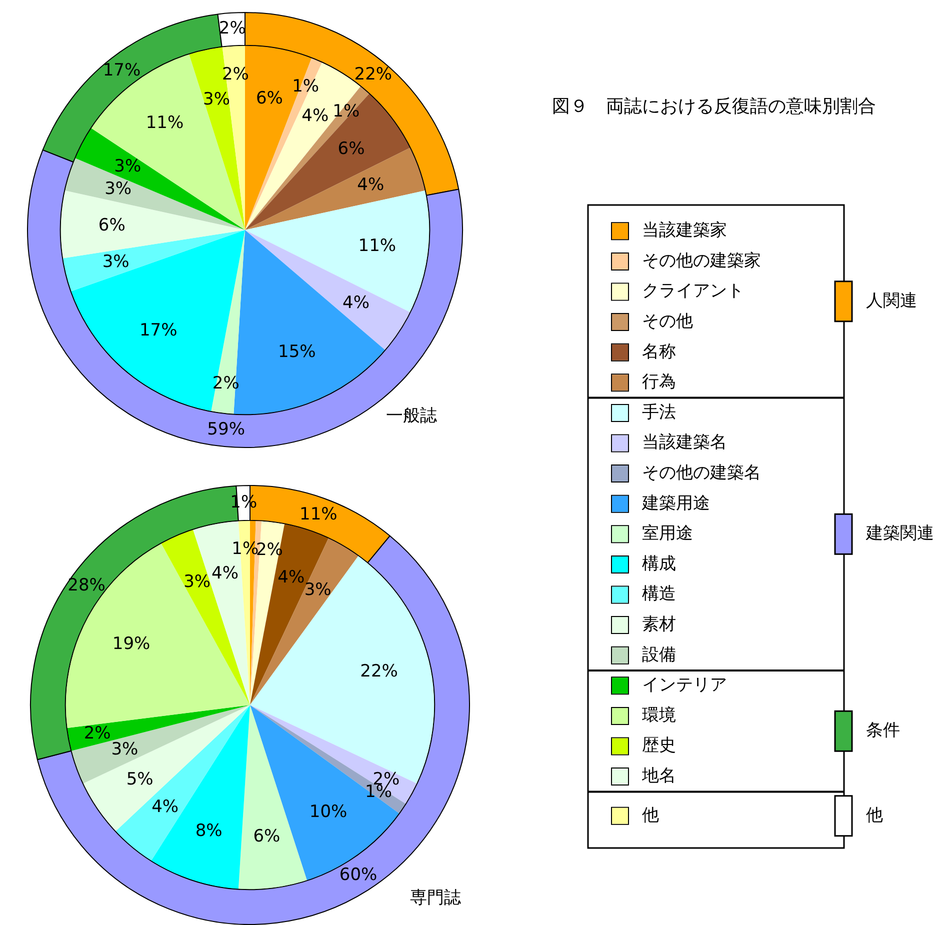  I want to click on legend-label: クライアント, so click(693, 291).